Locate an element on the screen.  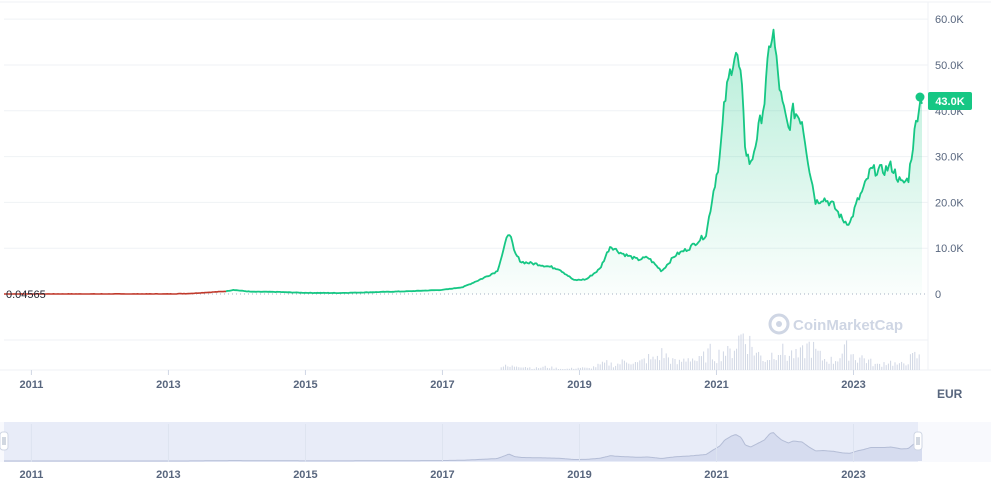
x-tick-label: 2021 is located at coordinates (716, 385).